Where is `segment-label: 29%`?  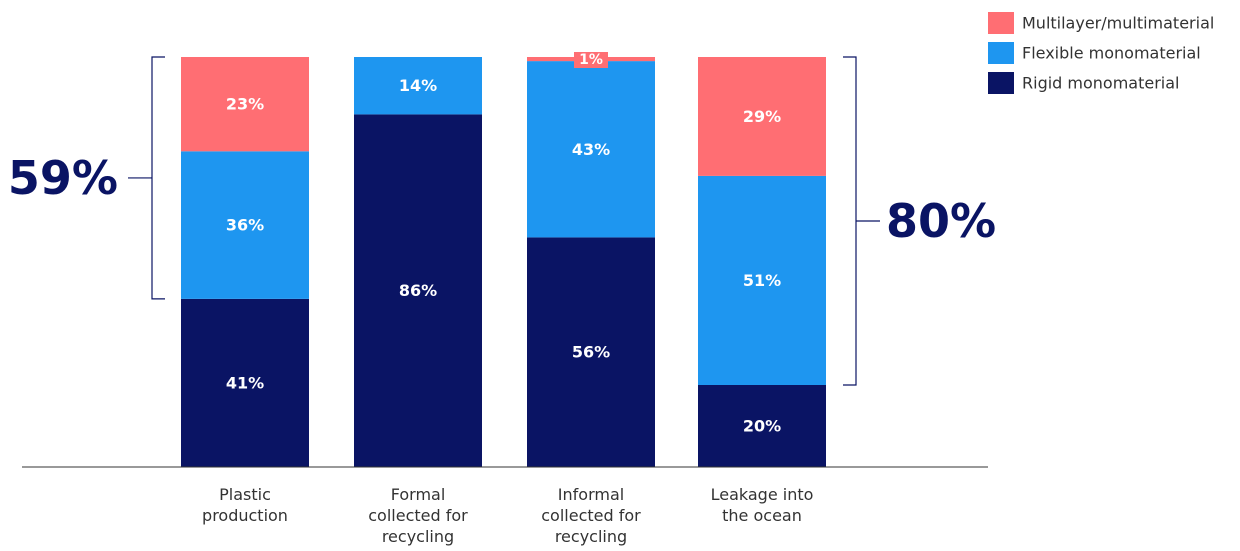 segment-label: 29% is located at coordinates (762, 116).